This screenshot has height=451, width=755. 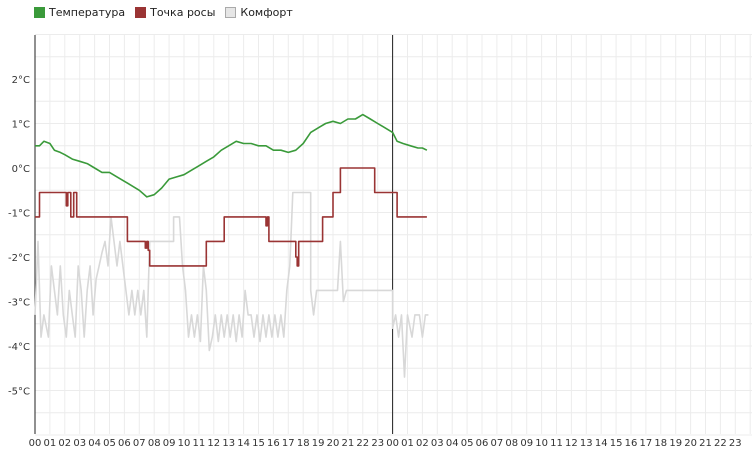 I want to click on legend-item-temperature: Температура, so click(x=79, y=12).